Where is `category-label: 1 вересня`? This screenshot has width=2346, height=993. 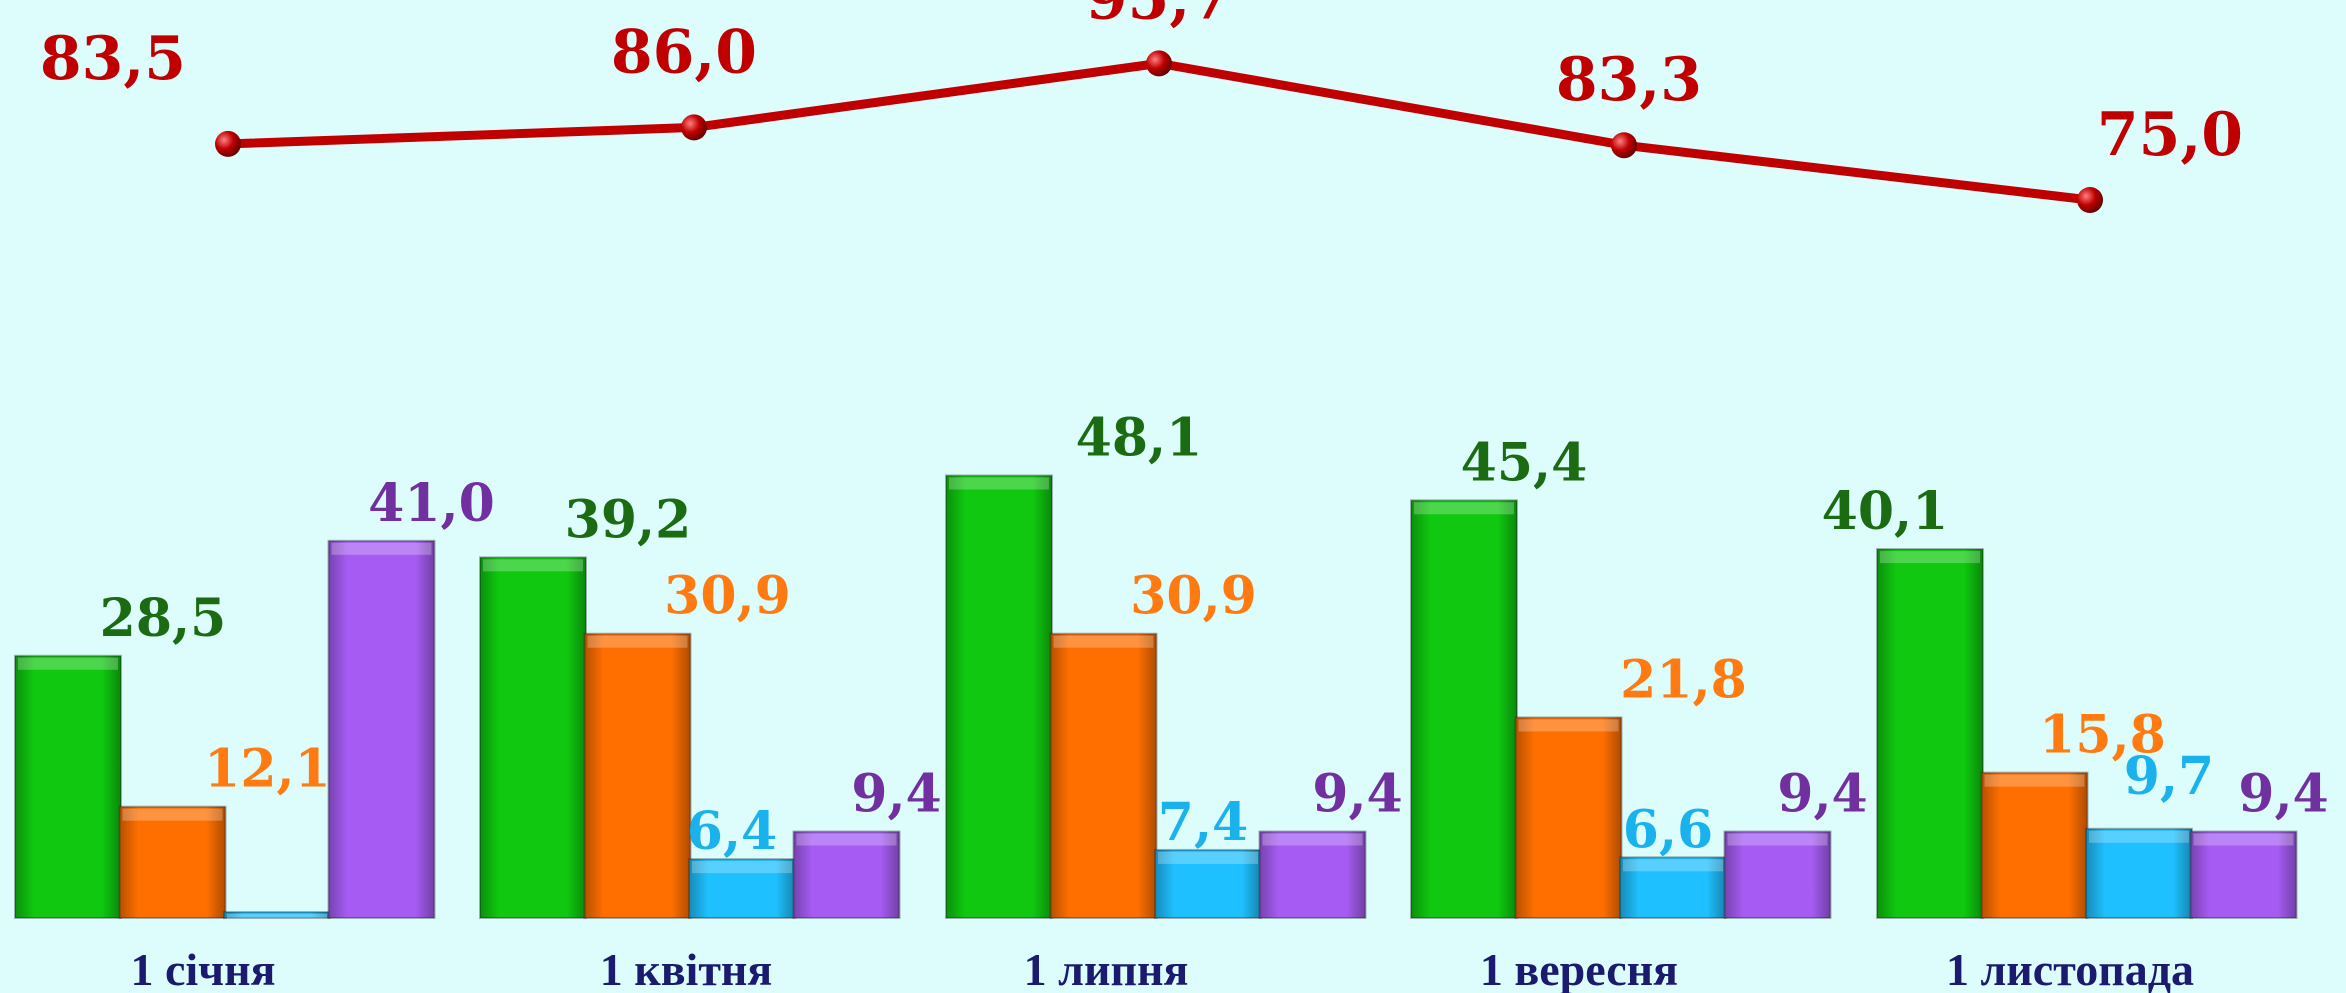
category-label: 1 вересня is located at coordinates (1579, 968).